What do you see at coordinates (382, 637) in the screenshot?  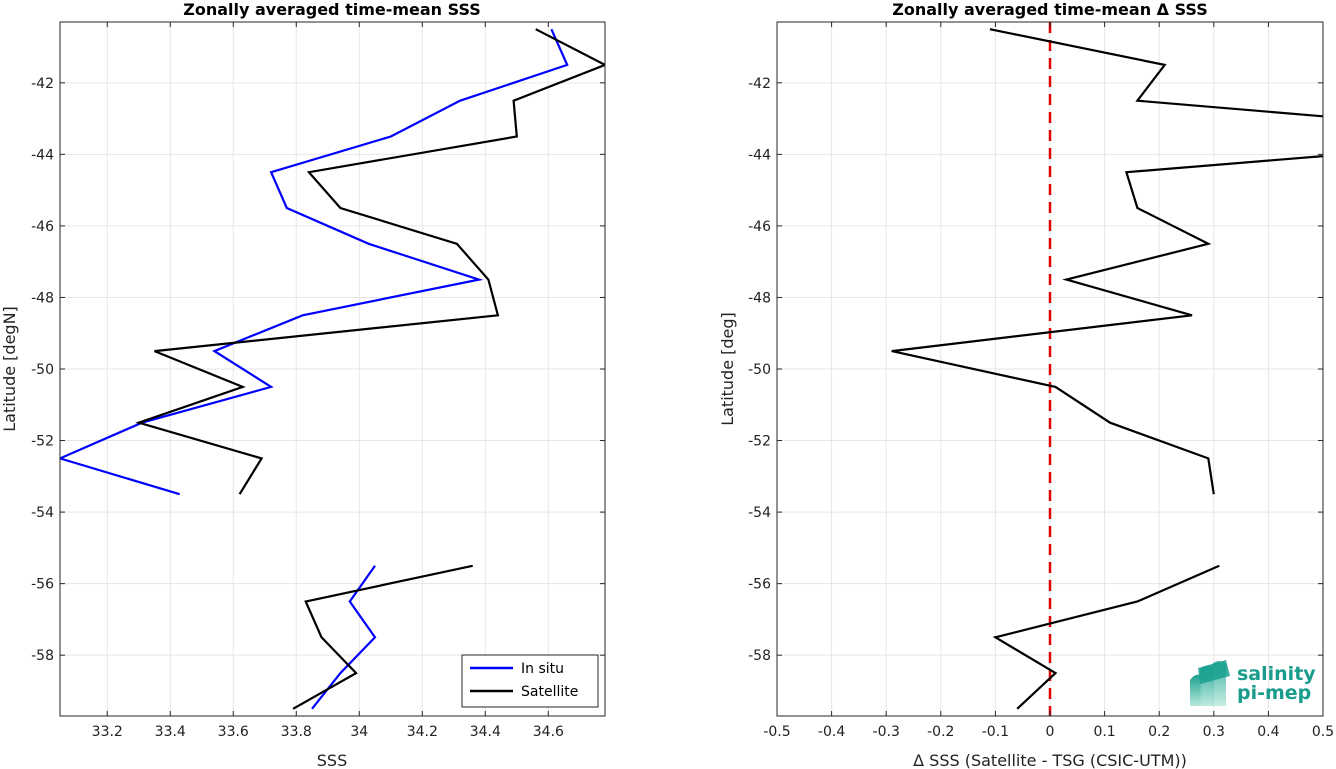 I see `sss-series-line-satellite` at bounding box center [382, 637].